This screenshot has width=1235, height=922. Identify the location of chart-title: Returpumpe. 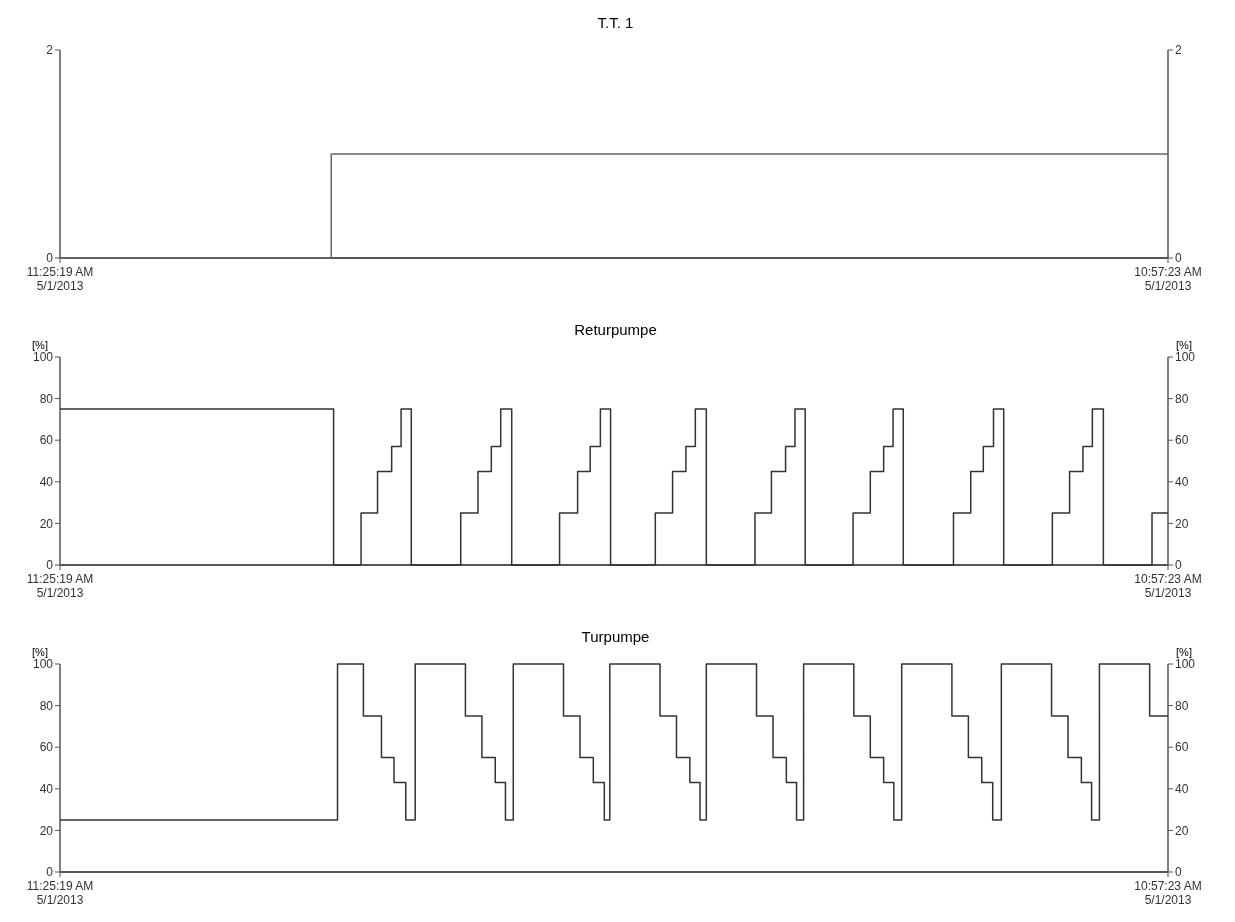
(615, 329).